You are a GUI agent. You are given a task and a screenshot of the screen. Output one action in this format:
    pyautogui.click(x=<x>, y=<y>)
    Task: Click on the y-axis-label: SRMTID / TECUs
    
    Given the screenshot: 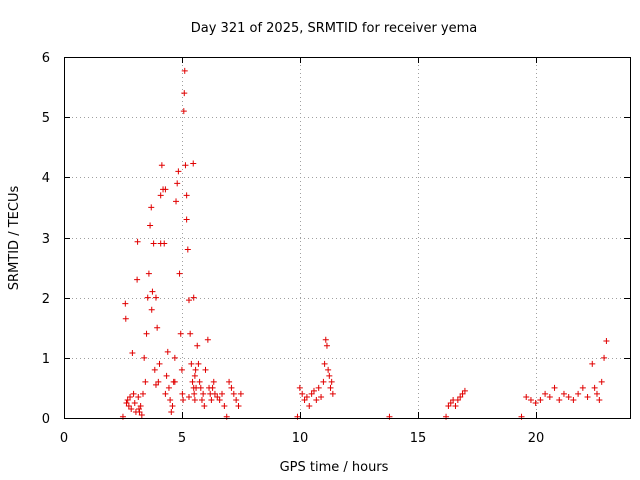 What is the action you would take?
    pyautogui.click(x=14, y=238)
    